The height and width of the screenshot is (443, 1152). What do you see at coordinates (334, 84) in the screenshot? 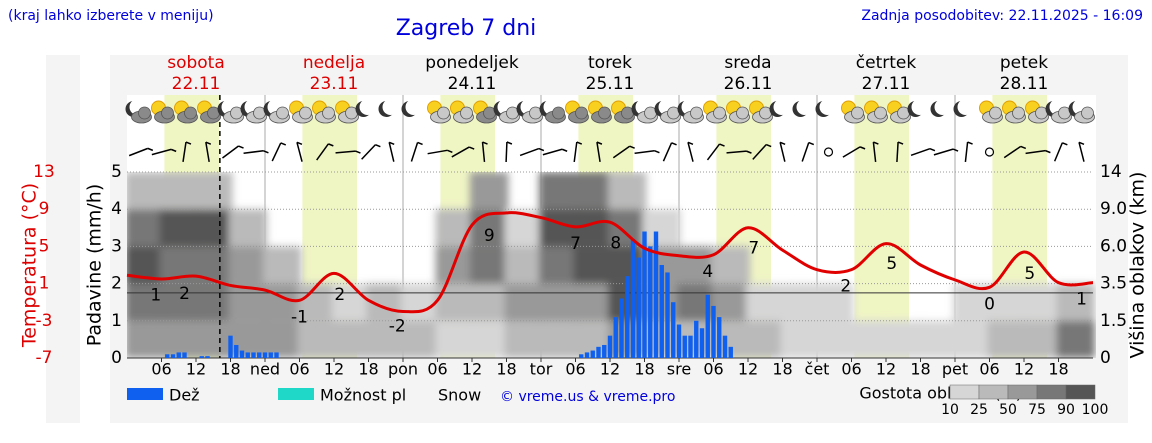
I see `day-date: 23.11` at bounding box center [334, 84].